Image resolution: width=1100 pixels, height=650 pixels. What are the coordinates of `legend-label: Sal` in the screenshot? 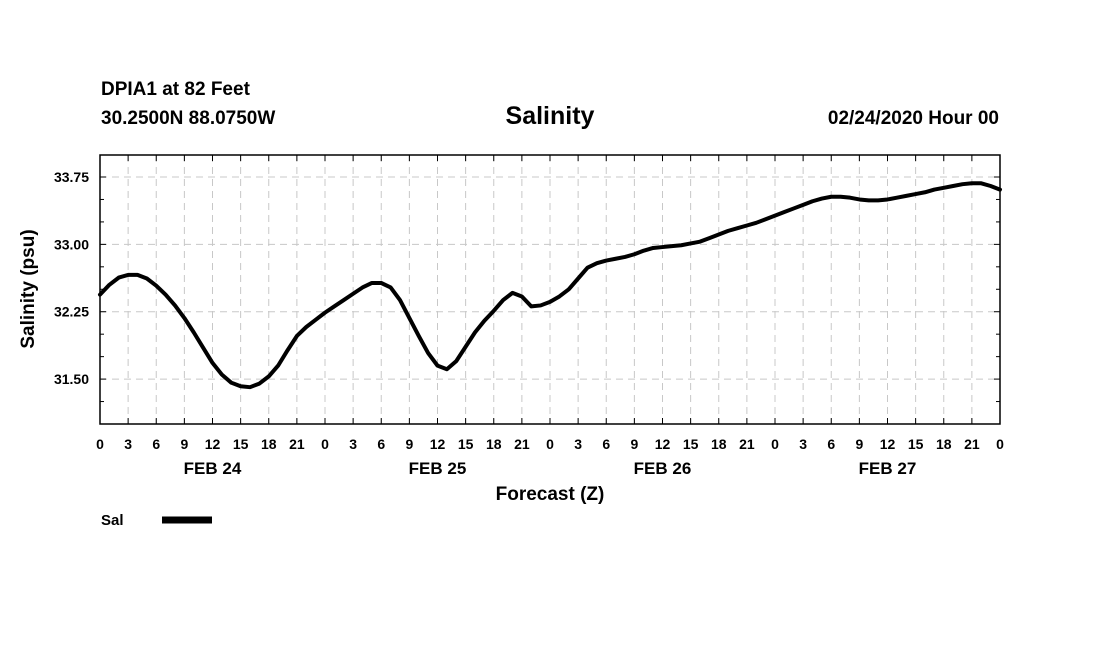 It's located at (112, 520).